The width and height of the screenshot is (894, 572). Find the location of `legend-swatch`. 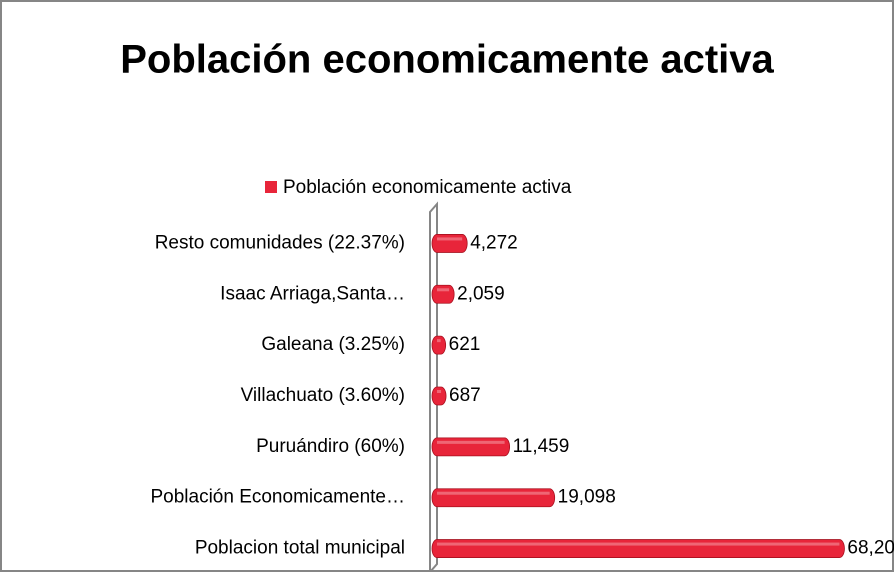

legend-swatch is located at coordinates (271, 187).